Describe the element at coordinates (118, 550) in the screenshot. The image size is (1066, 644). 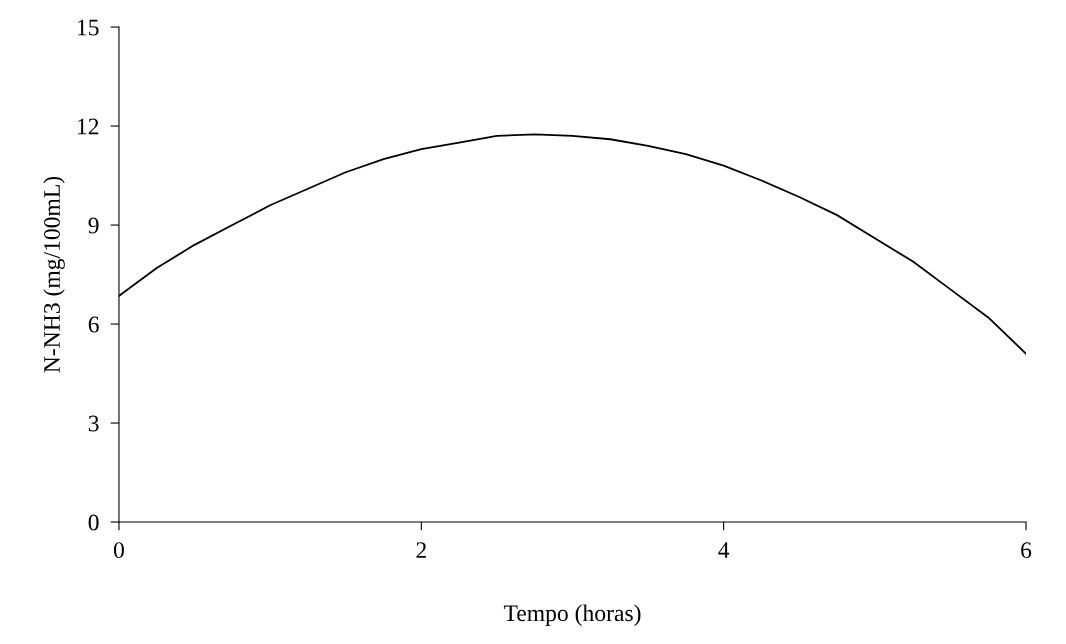
I see `x-tick-label: 0` at that location.